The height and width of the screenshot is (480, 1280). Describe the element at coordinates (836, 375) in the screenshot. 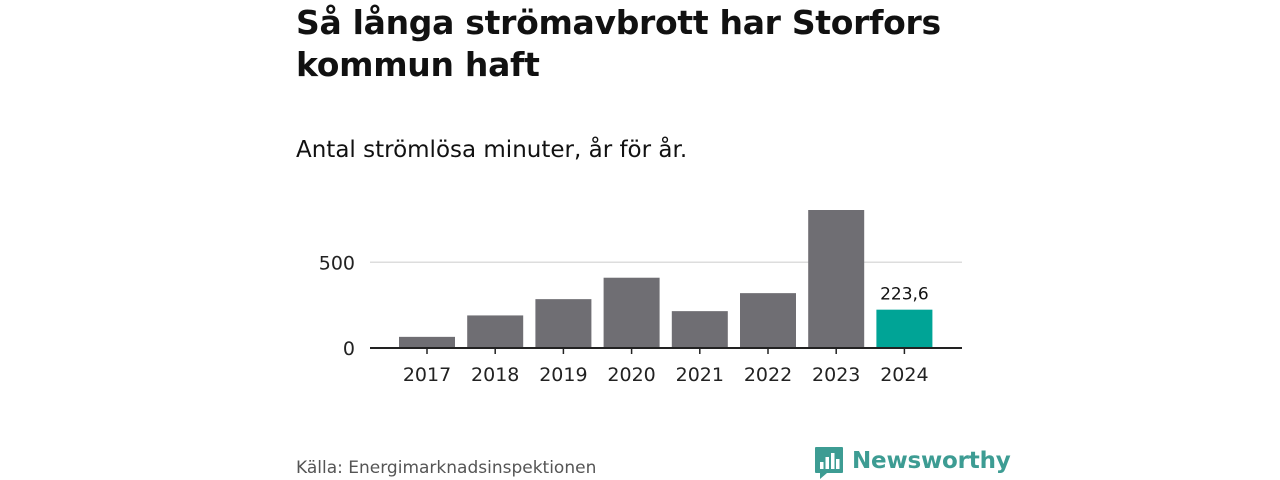

I see `x-tick-label: 2023` at that location.